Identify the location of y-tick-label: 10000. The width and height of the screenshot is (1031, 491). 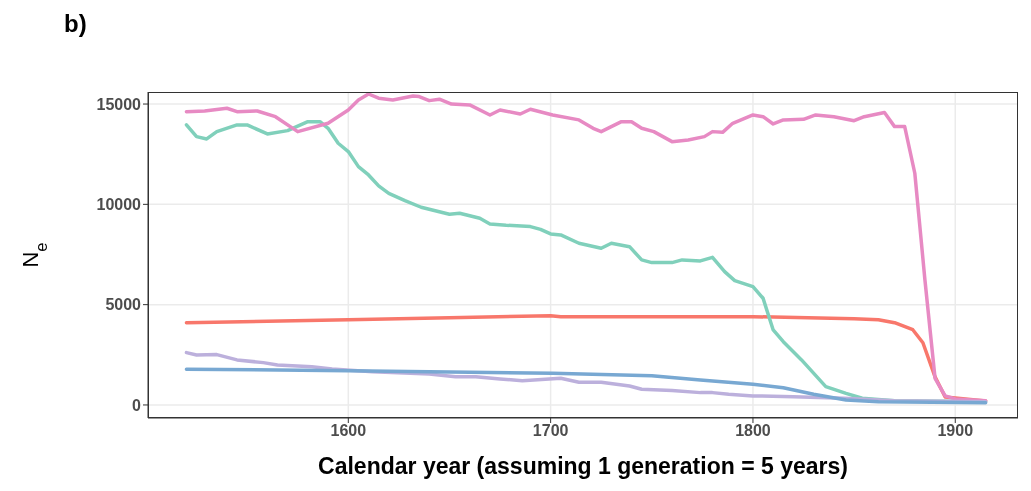
(119, 205).